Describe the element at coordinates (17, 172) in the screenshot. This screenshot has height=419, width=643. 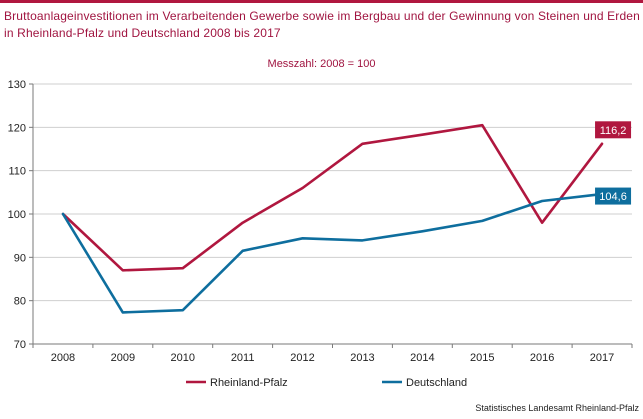
I see `y-tick-label: 110` at that location.